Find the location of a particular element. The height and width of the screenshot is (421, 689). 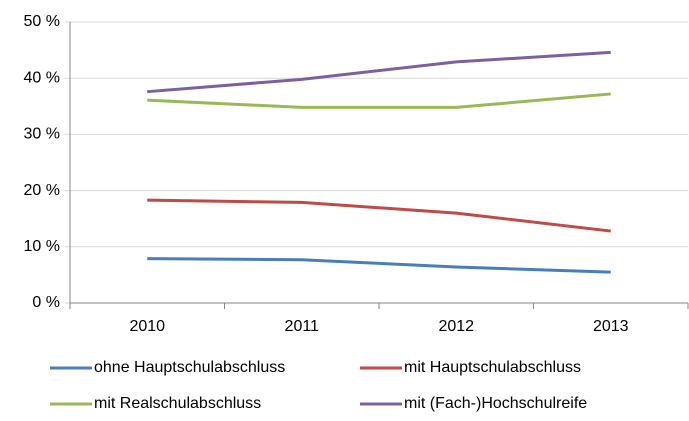

x-tick-label: 2012 is located at coordinates (456, 326).